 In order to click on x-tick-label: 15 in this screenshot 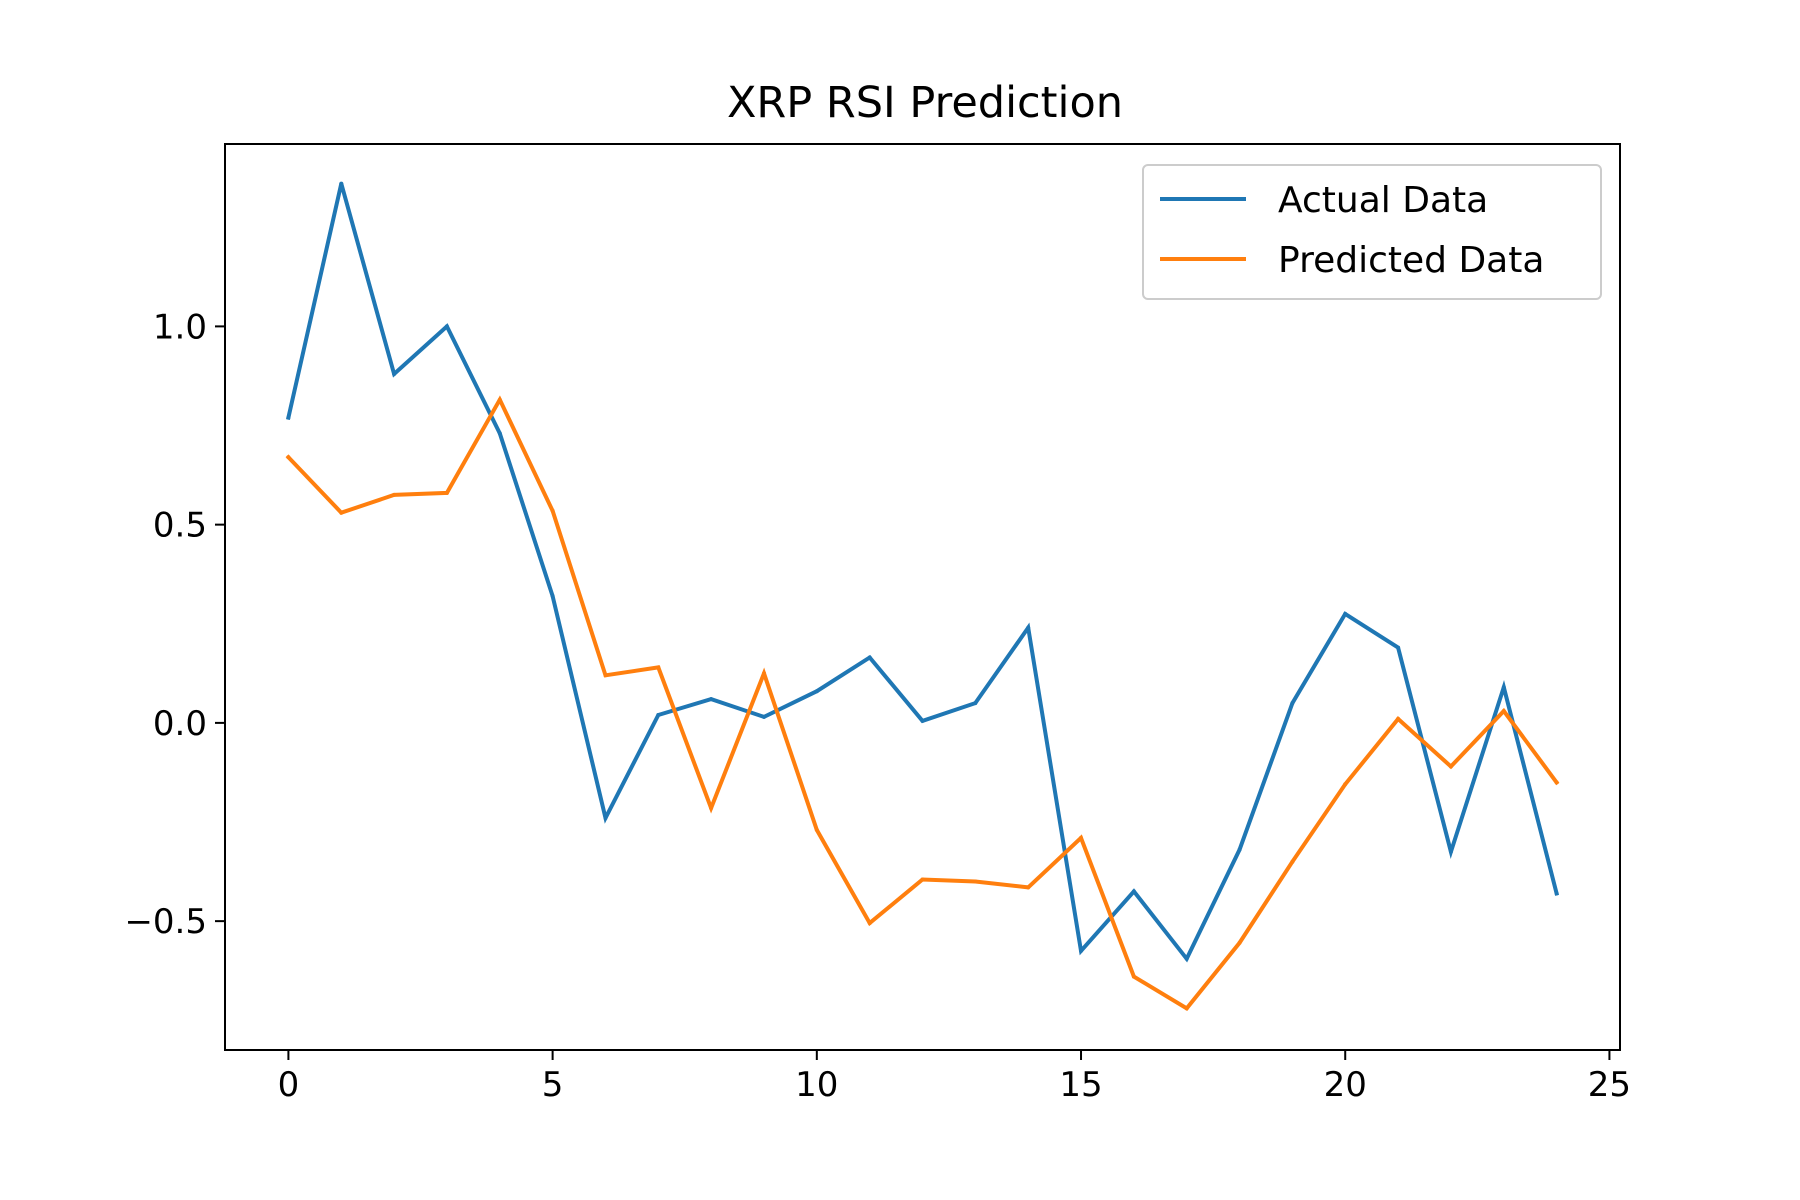, I will do `click(1080, 1085)`.